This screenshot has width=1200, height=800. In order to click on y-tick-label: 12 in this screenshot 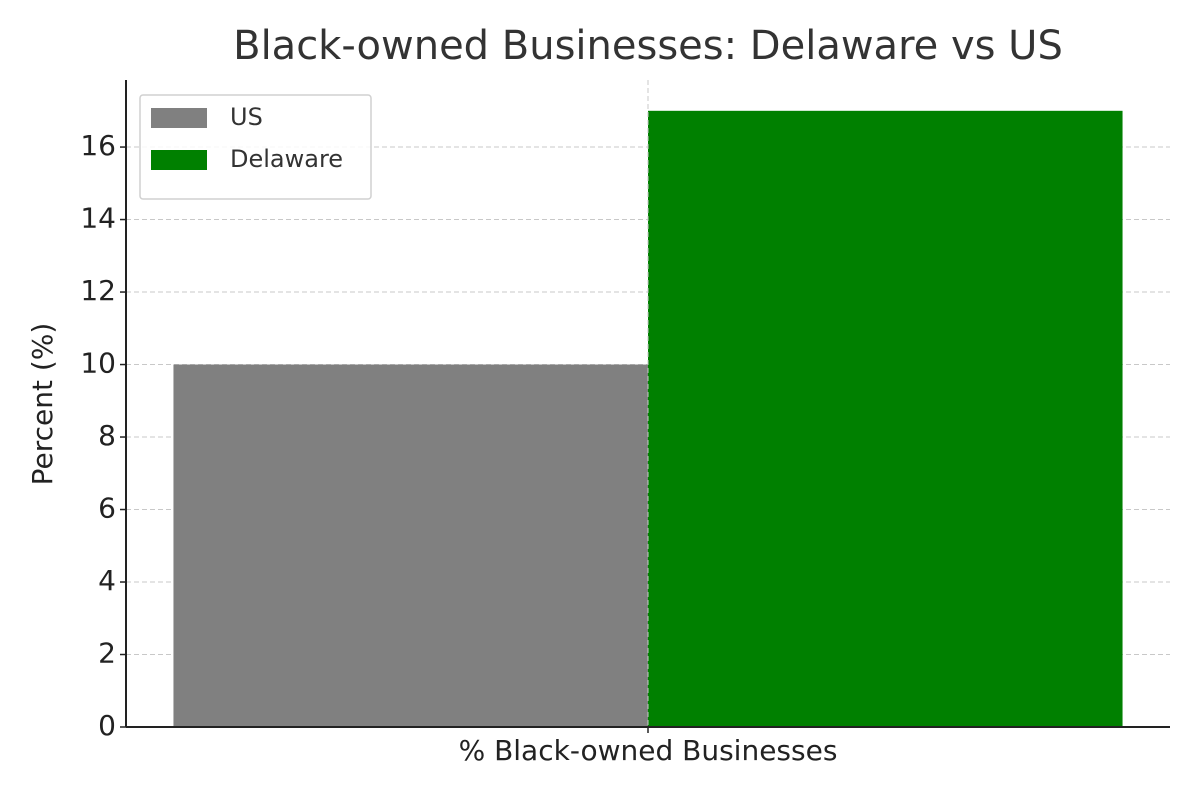, I will do `click(98, 290)`.